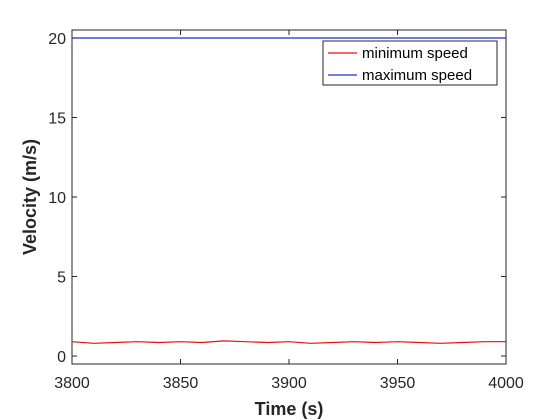 The height and width of the screenshot is (420, 560). What do you see at coordinates (57, 198) in the screenshot?
I see `y-tick-label: 10` at bounding box center [57, 198].